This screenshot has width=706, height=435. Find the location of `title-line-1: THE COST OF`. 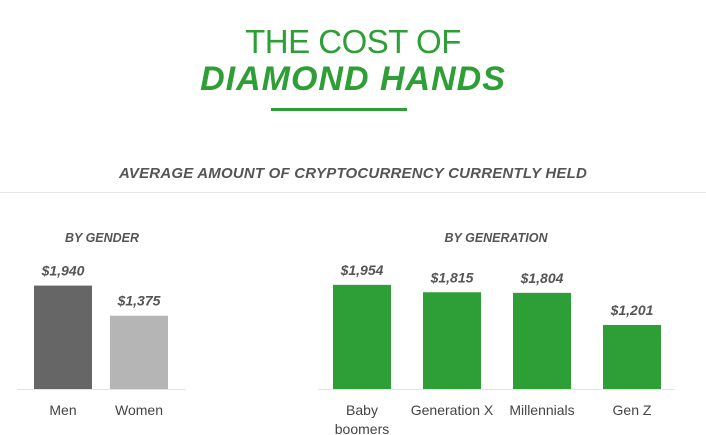

title-line-1: THE COST OF is located at coordinates (353, 41).